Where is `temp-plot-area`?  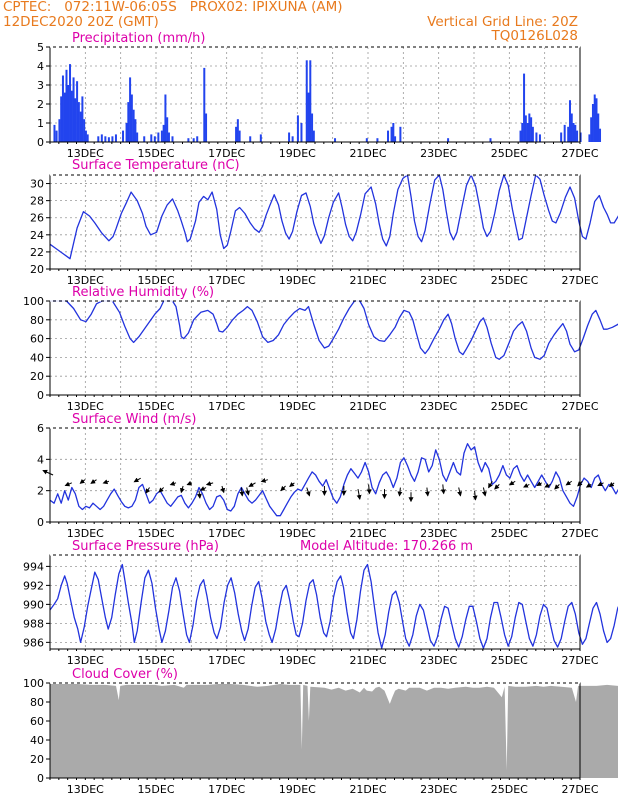 temp-plot-area is located at coordinates (315, 222).